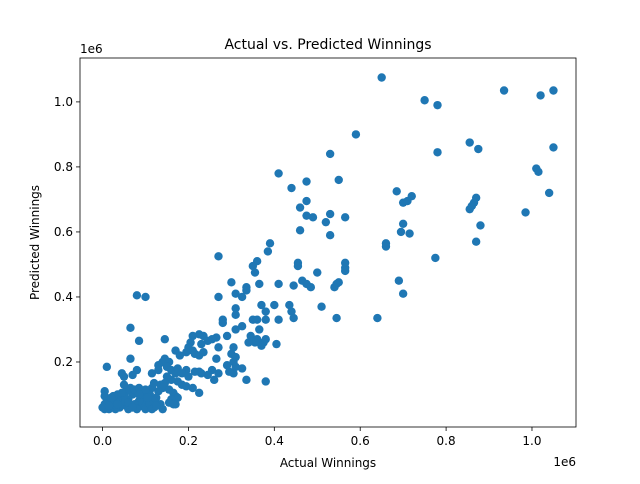  What do you see at coordinates (317, 437) in the screenshot?
I see `x-axis-ticks: 0.0 0.2 0.4 0.6 0.8 1.0` at bounding box center [317, 437].